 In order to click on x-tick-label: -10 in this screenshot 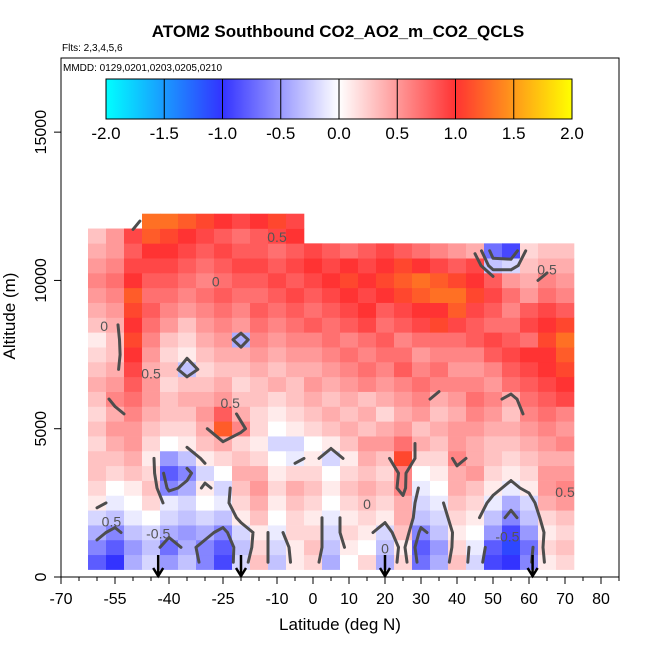, I will do `click(276, 599)`.